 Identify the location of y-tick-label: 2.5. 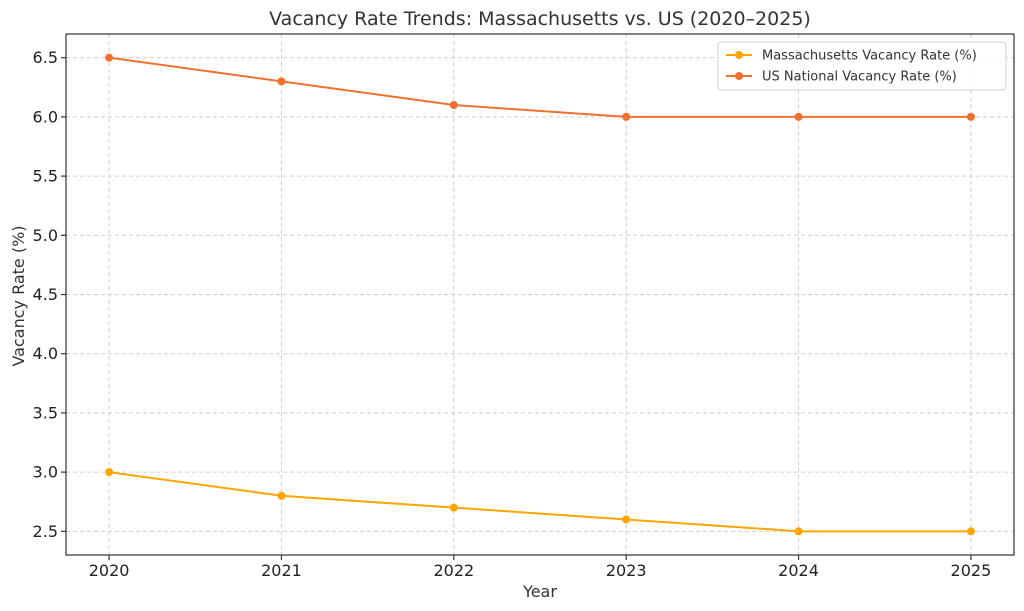
(45, 531).